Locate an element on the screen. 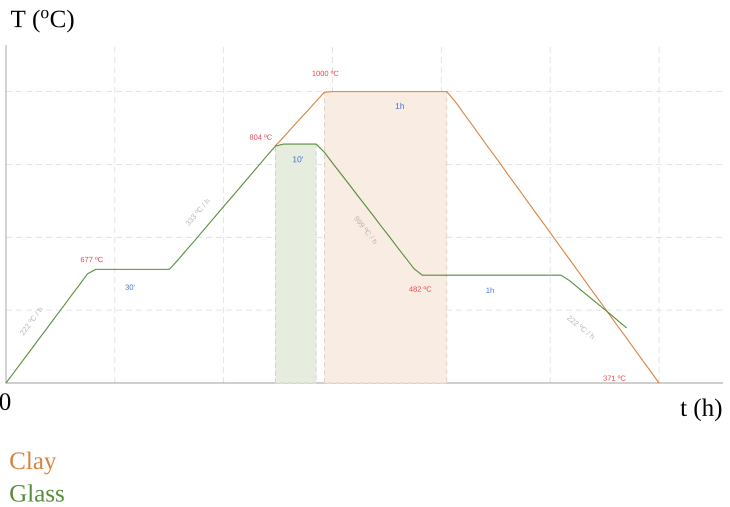  annotation: 10' is located at coordinates (297, 159).